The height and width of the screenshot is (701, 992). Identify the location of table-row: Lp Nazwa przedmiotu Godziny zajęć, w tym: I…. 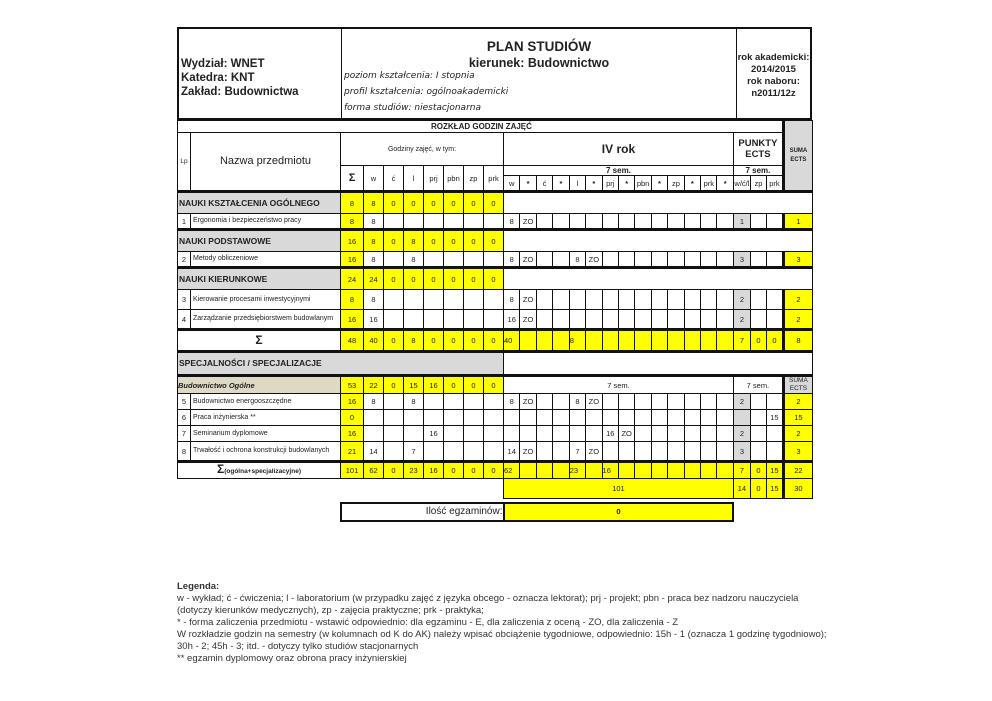
(495, 162).